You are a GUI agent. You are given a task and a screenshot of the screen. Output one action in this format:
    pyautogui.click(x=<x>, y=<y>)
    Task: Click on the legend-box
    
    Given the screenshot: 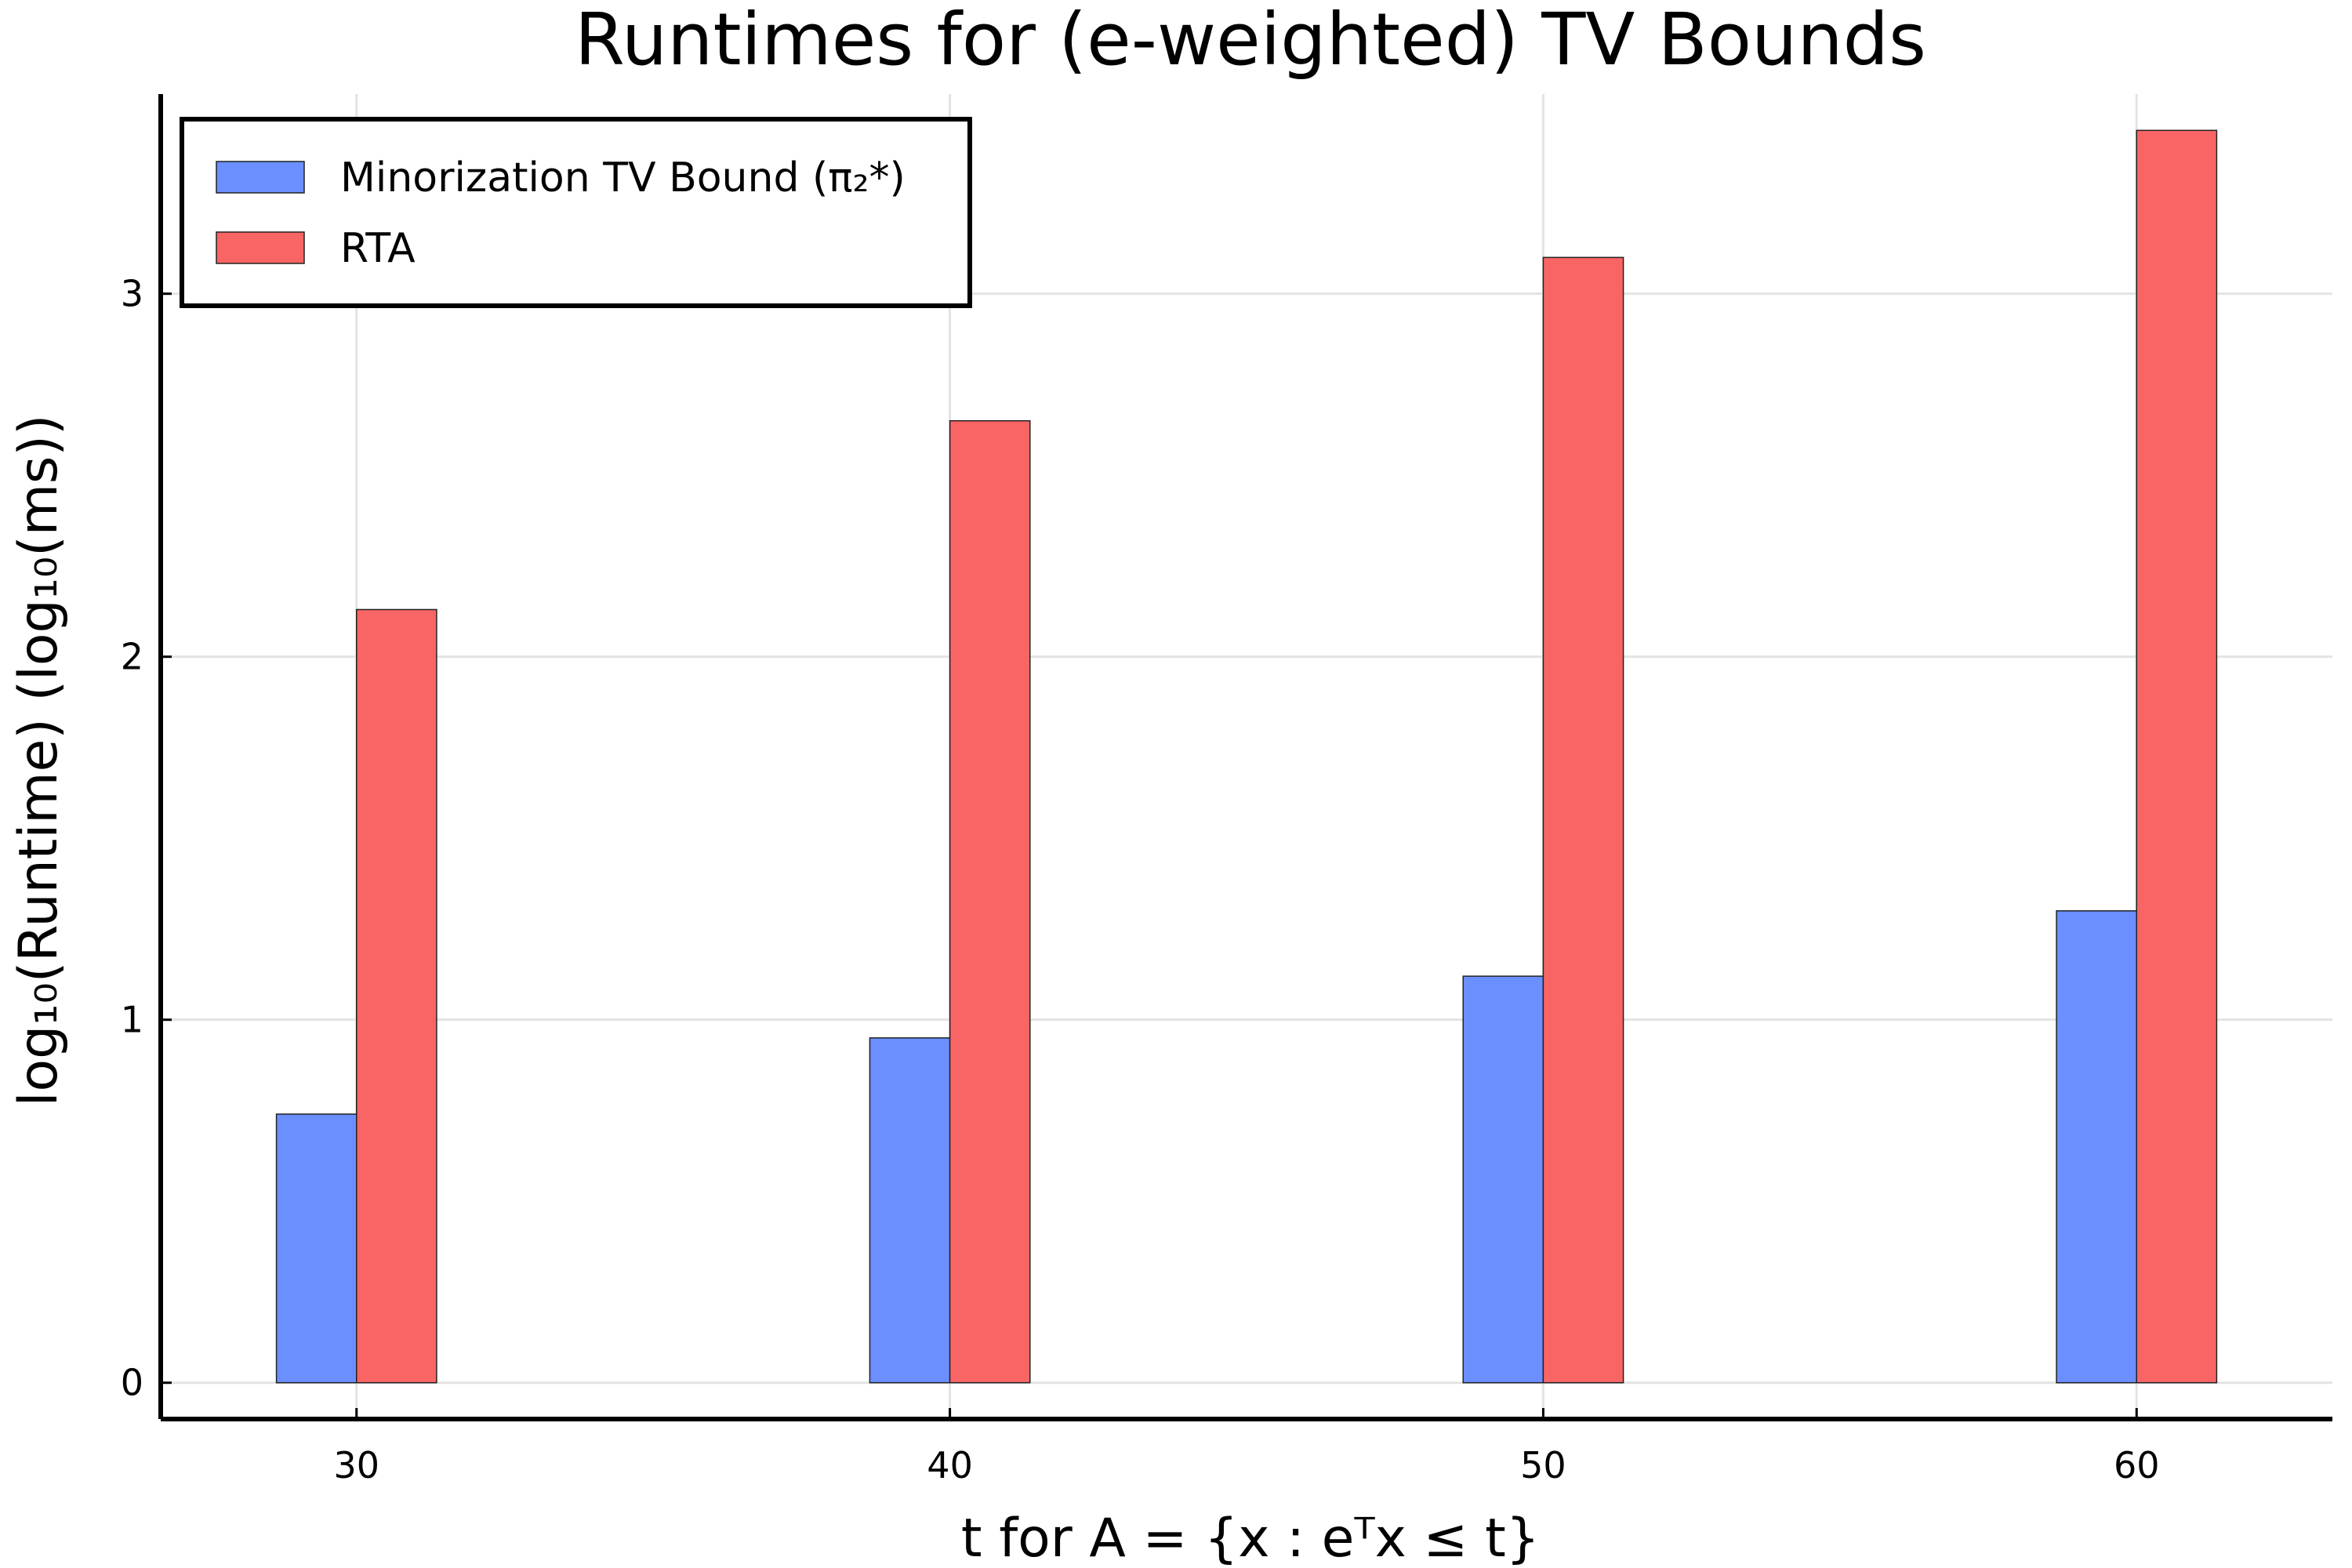 What is the action you would take?
    pyautogui.click(x=576, y=212)
    